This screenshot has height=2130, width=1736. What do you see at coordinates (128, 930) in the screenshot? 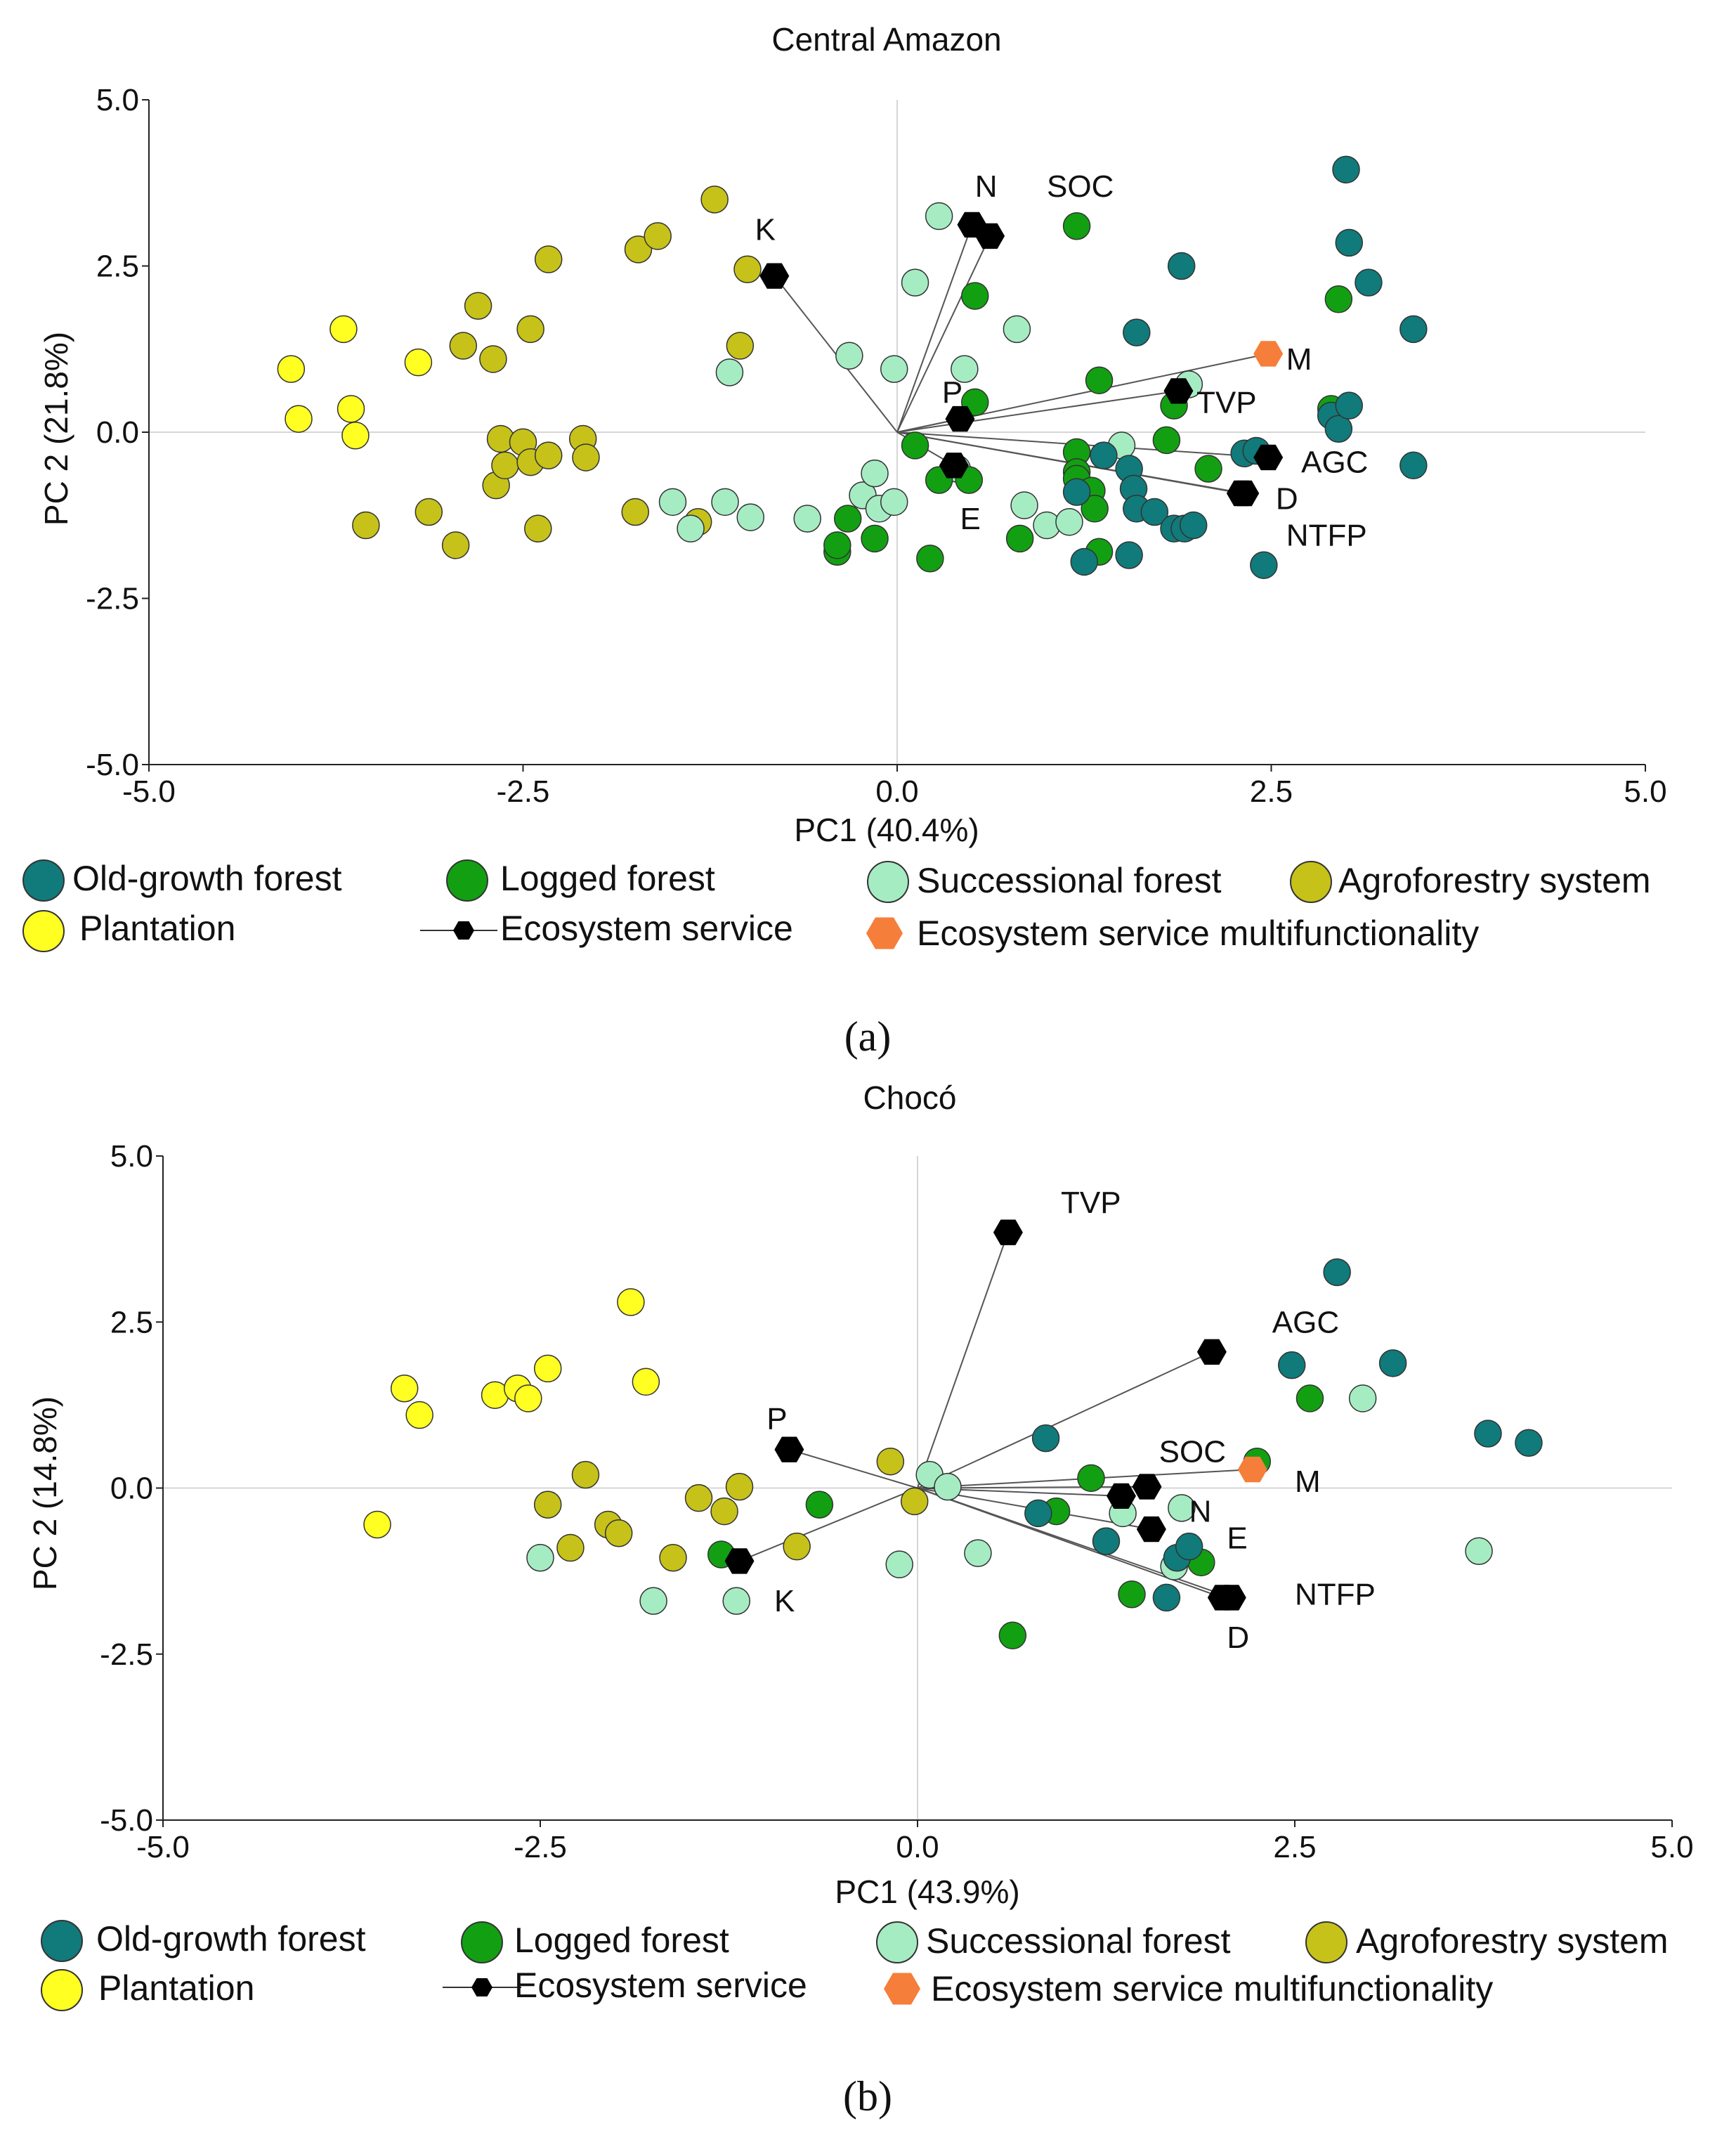
I see `legend-a-plantation: Plantation` at bounding box center [128, 930].